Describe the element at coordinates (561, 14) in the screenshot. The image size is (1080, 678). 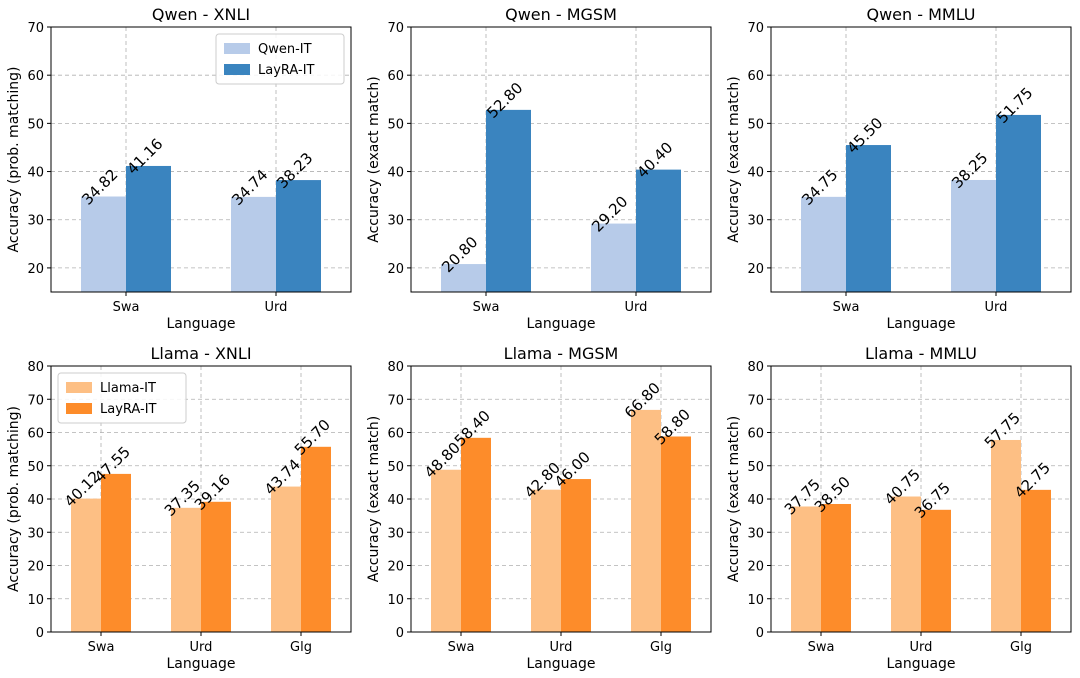
I see `chart-title: Qwen - MGSM` at that location.